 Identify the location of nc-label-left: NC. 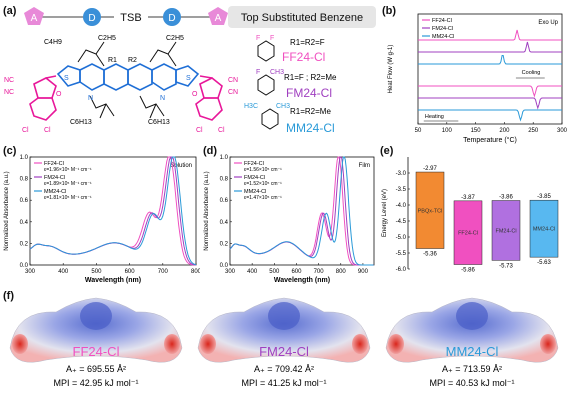
(9, 80).